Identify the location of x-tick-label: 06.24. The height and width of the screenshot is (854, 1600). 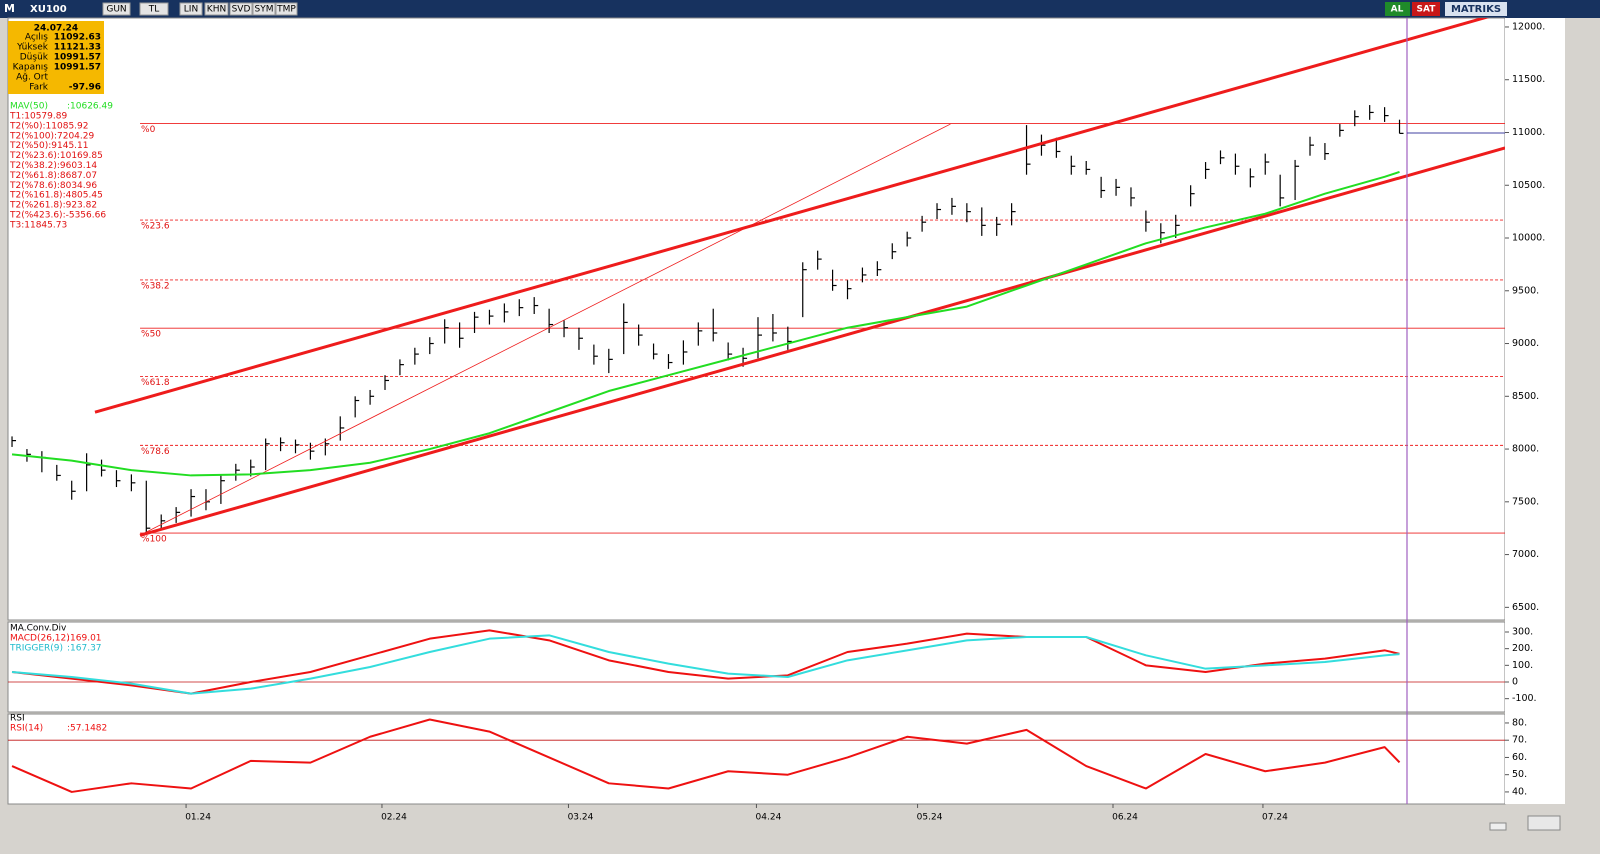
(1125, 818).